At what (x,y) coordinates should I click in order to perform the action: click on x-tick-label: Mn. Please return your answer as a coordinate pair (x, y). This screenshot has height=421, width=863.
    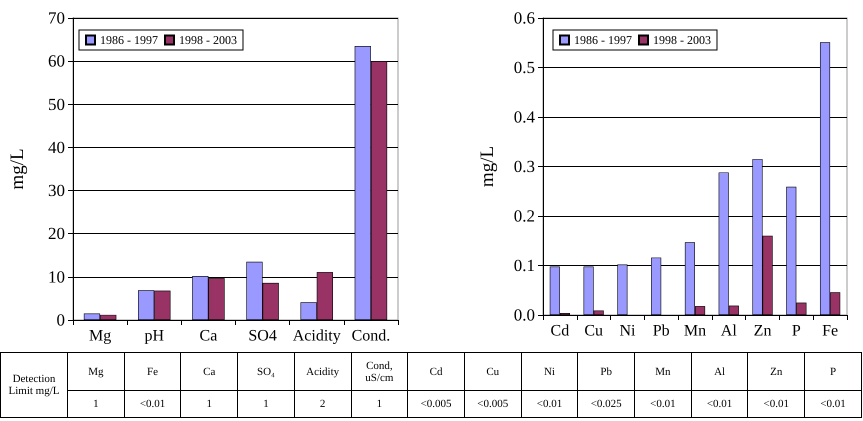
    Looking at the image, I should click on (695, 331).